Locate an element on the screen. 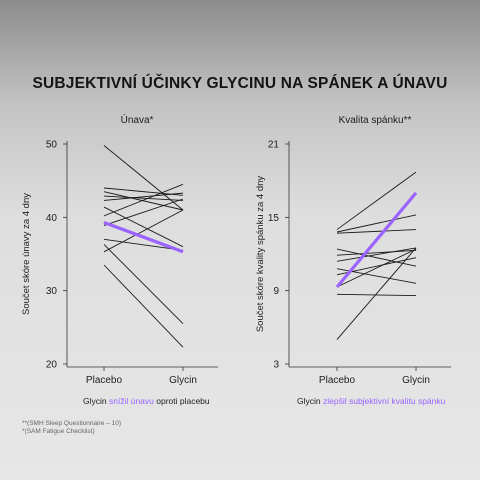  fatigue-mean-line is located at coordinates (143, 237).